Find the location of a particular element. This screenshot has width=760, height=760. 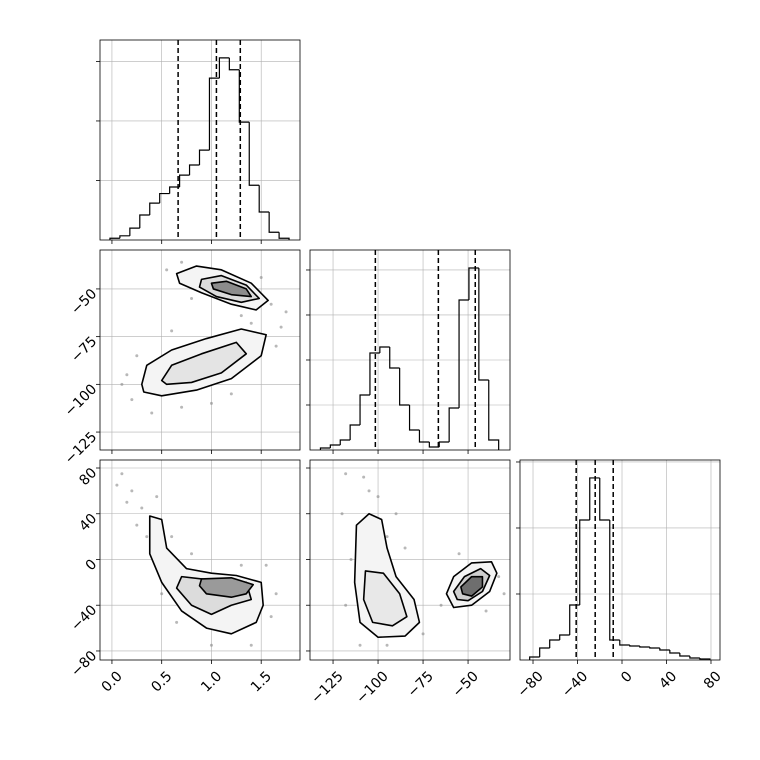

x-tick-label: −75 is located at coordinates (421, 684).